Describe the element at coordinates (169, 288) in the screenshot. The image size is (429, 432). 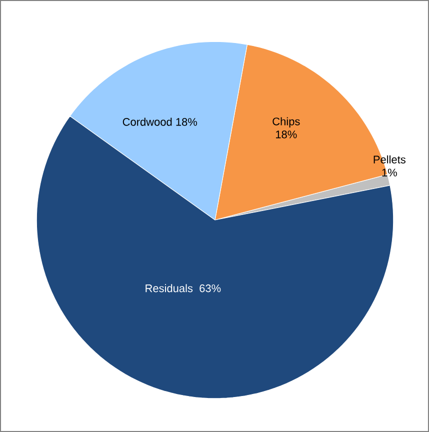
I see `slice-label: Residuals` at that location.